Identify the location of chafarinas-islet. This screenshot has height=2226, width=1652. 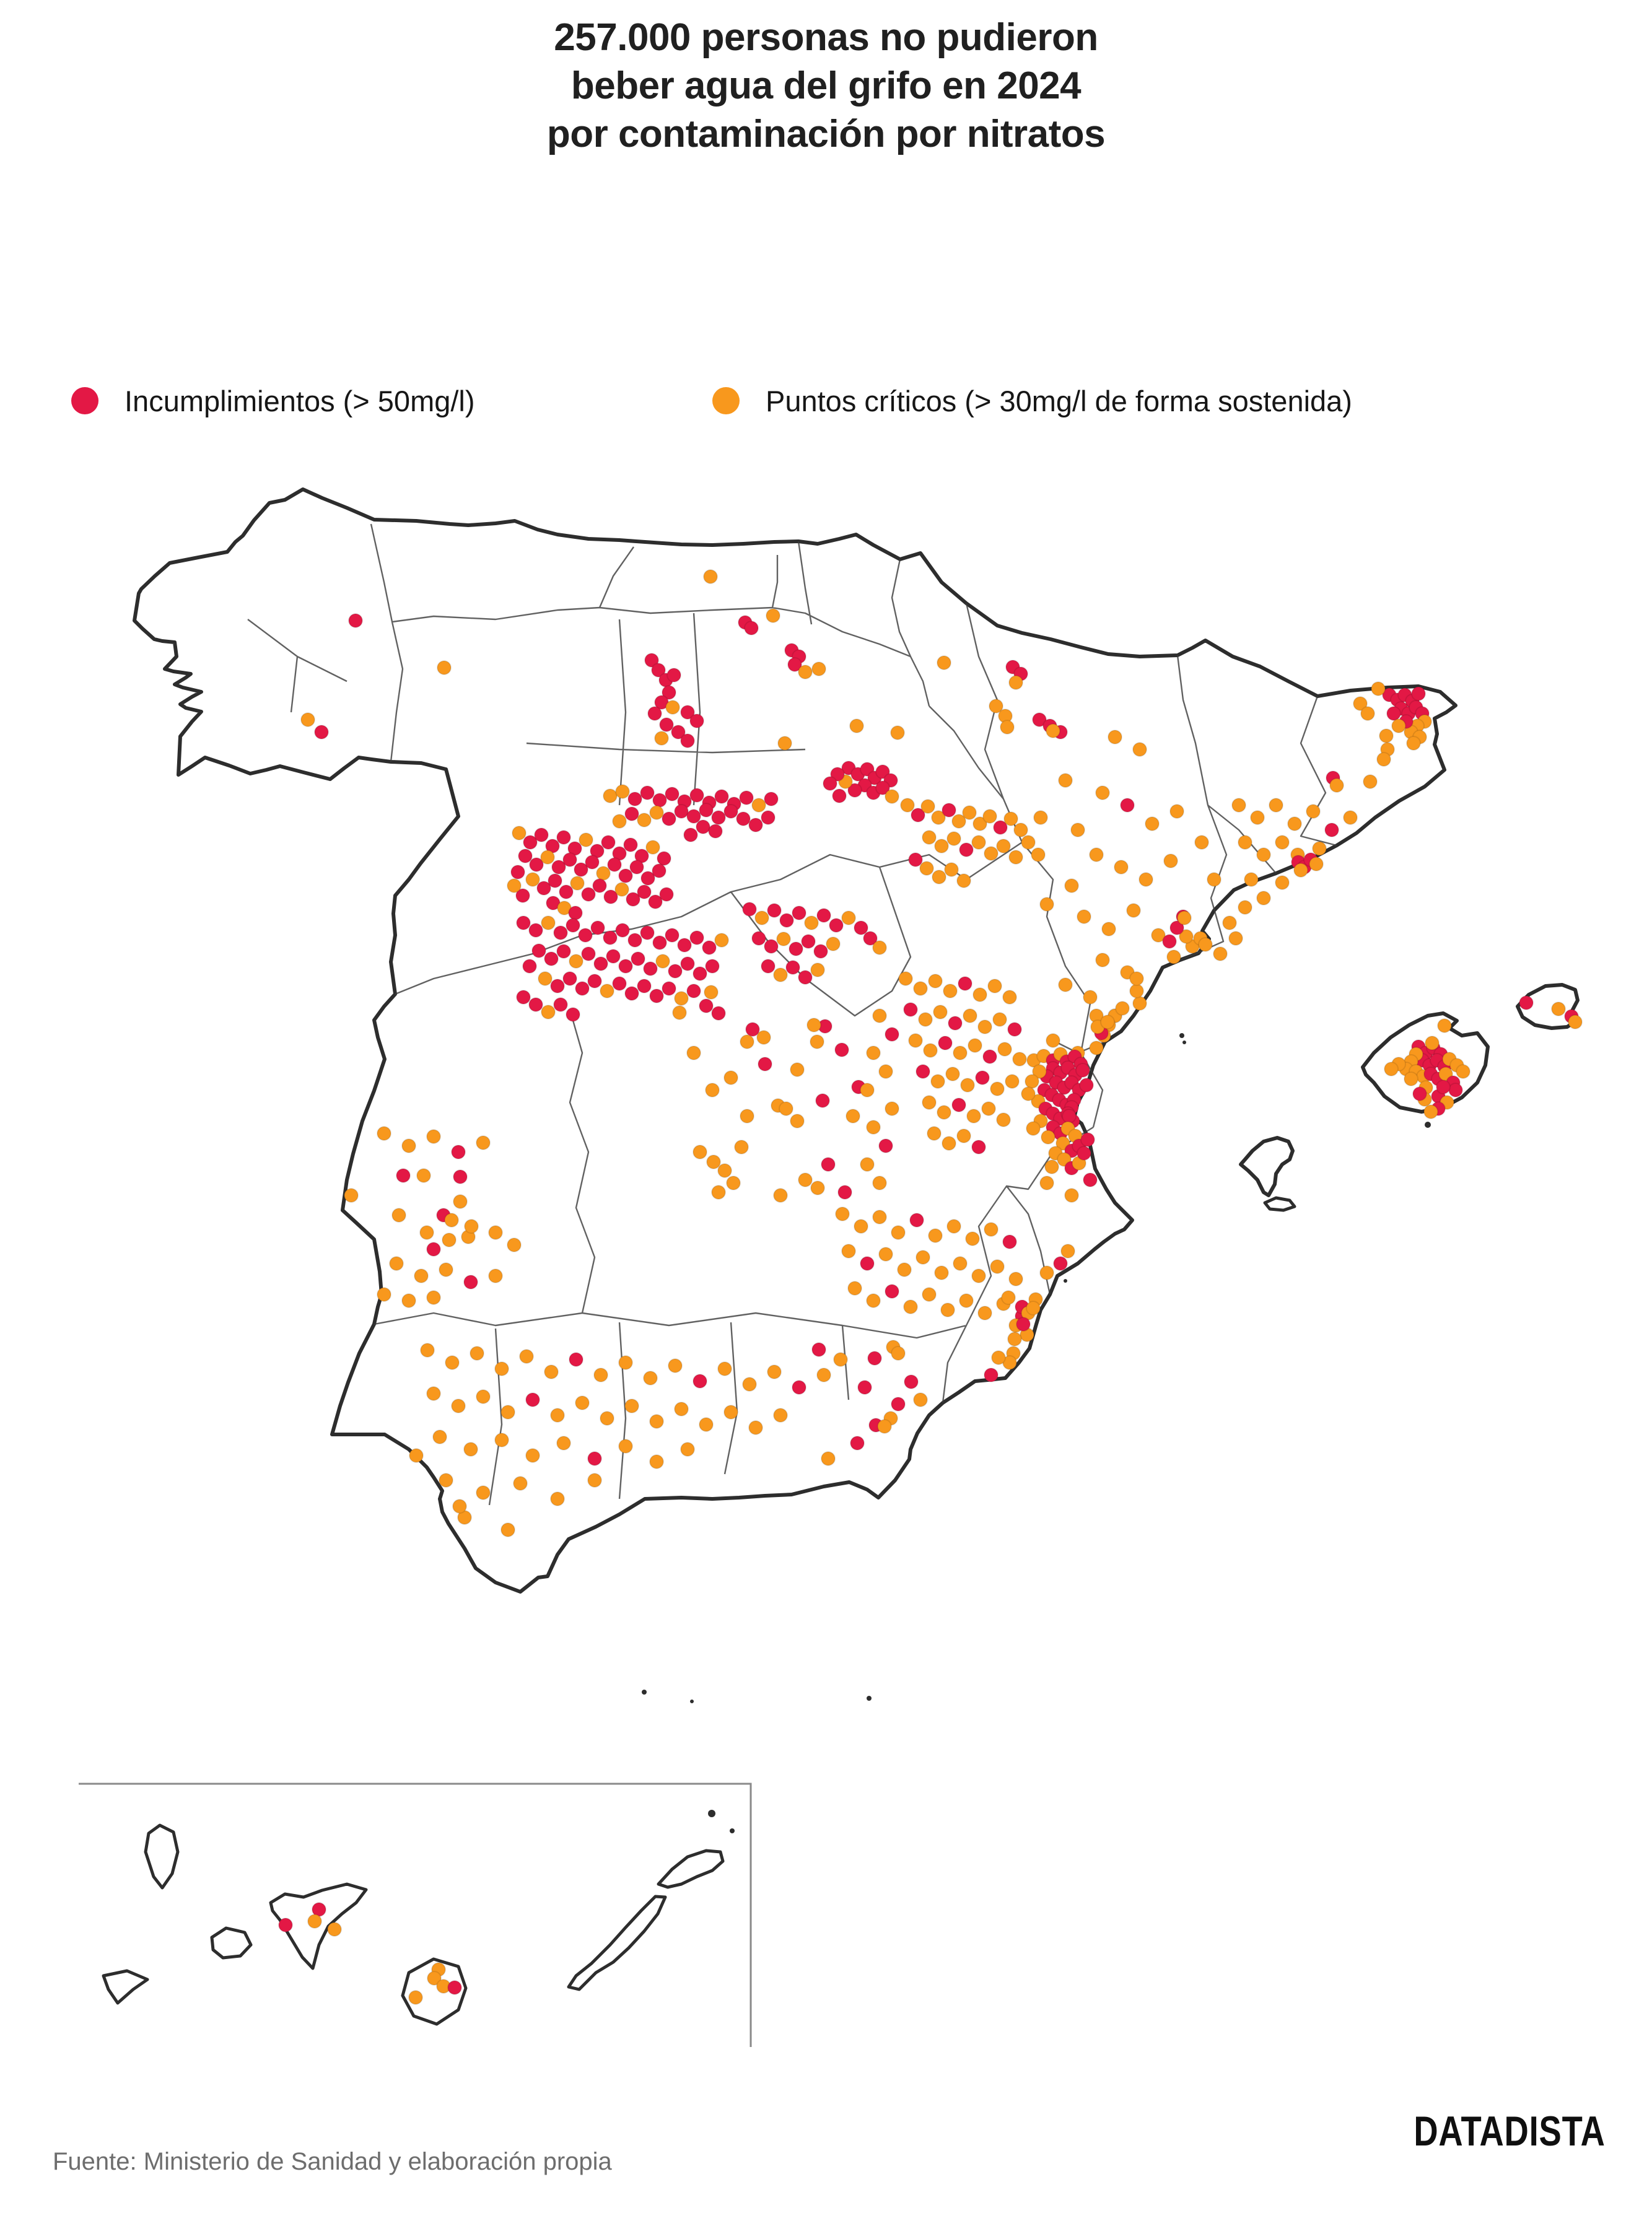
(870, 1698).